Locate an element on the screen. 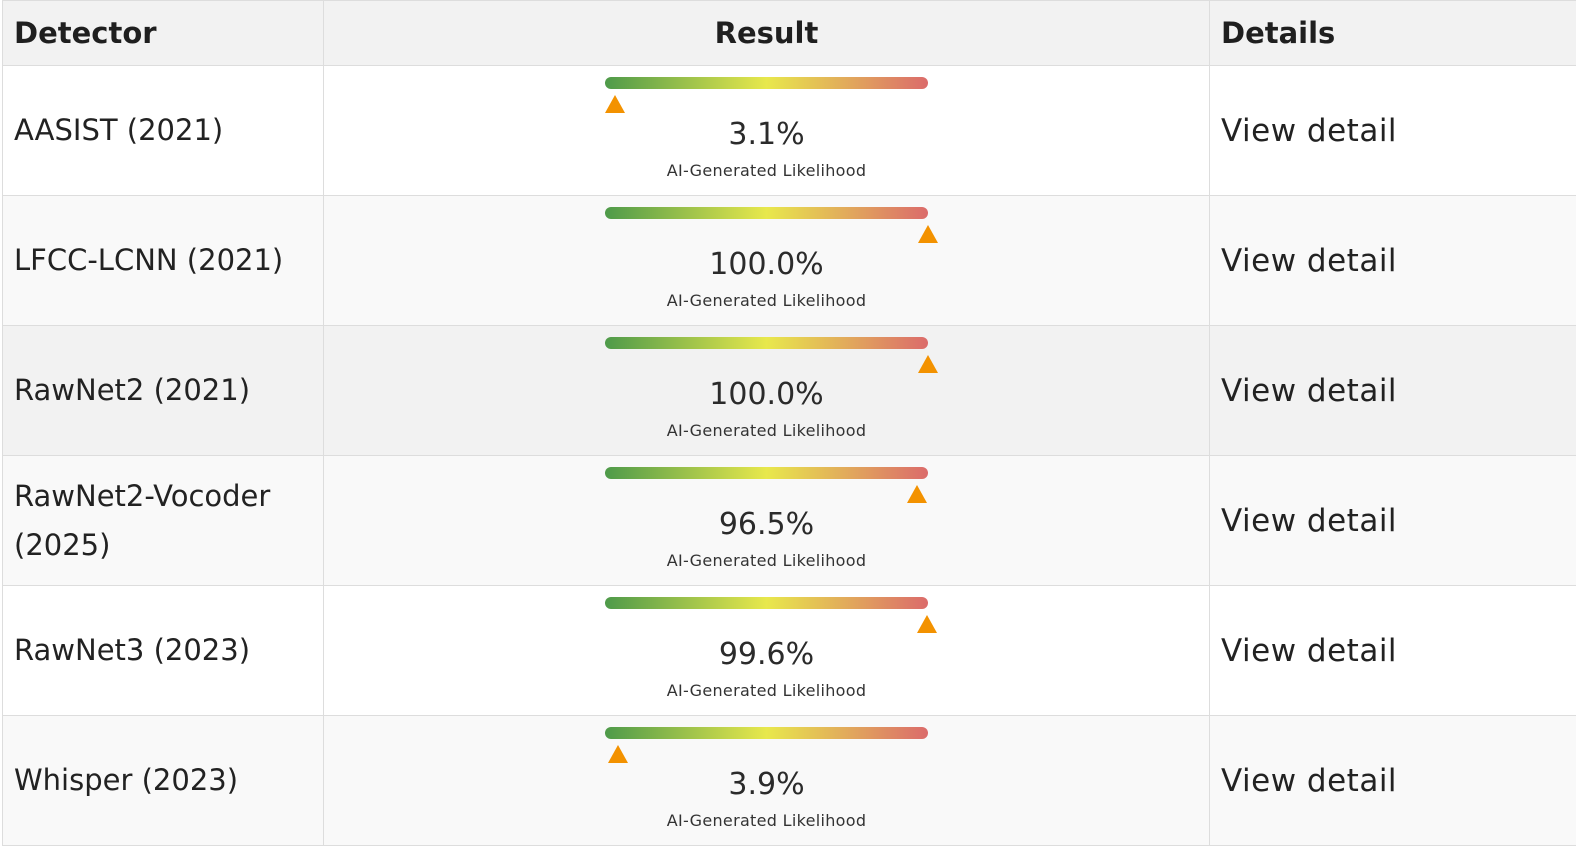  likelihood-gauge: 3.9% AI-Generated Likelihood is located at coordinates (766, 783).